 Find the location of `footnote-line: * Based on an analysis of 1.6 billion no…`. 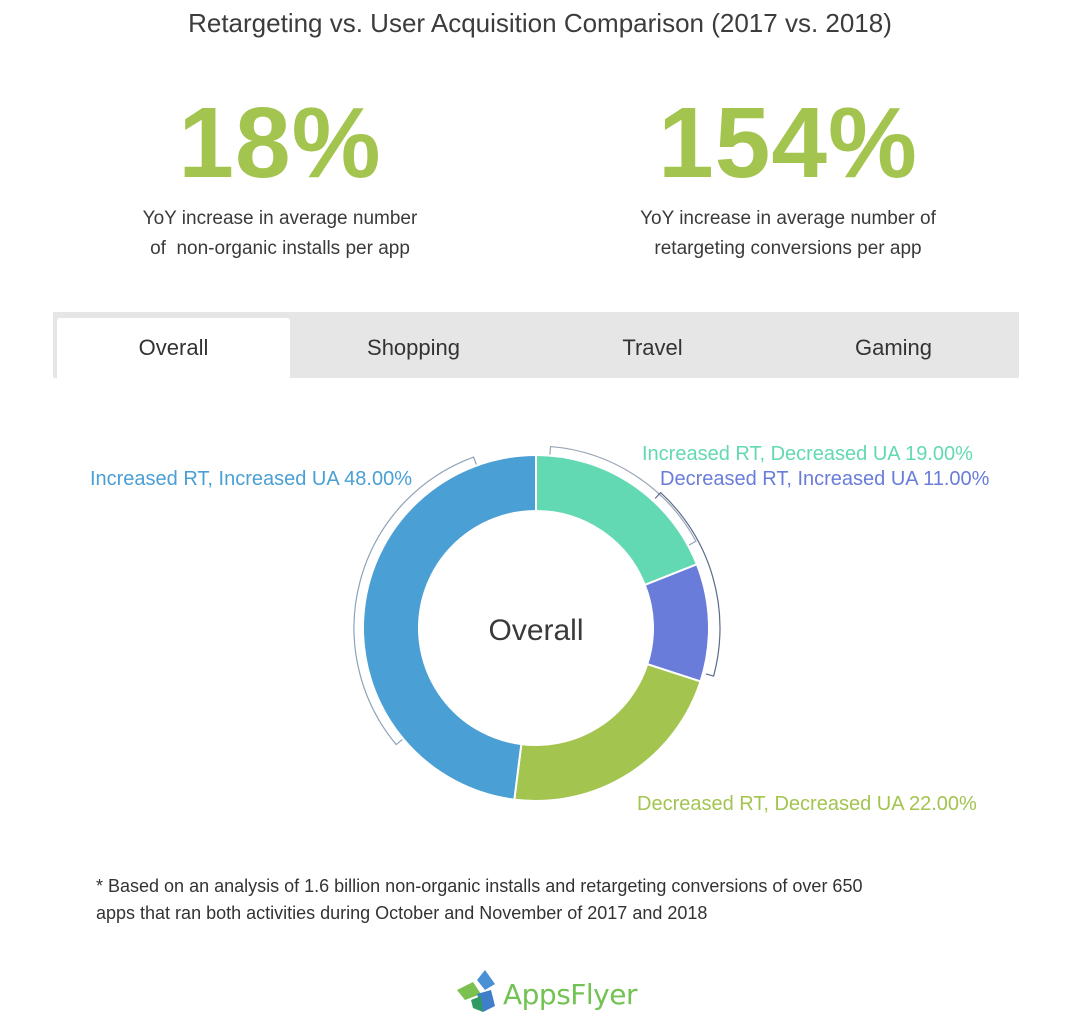

footnote-line: * Based on an analysis of 1.6 billion no… is located at coordinates (479, 886).